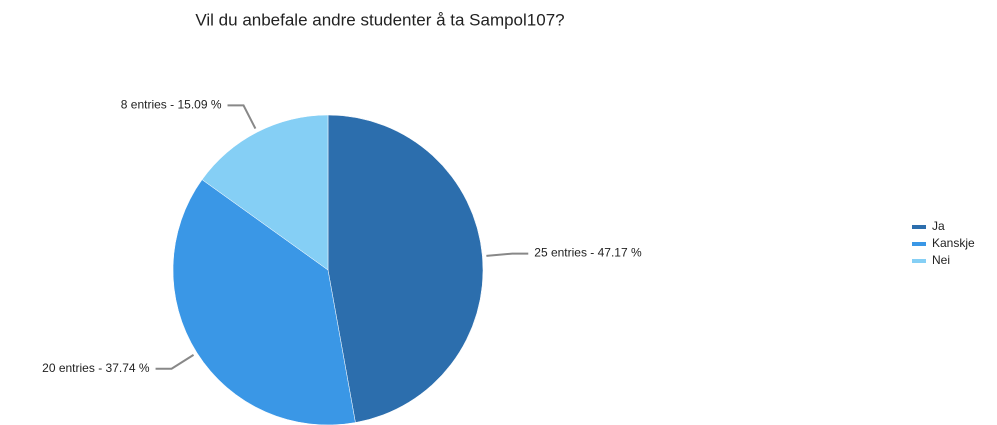 This screenshot has height=425, width=997. Describe the element at coordinates (588, 253) in the screenshot. I see `data-label: 25 entries - 47.17 %` at that location.